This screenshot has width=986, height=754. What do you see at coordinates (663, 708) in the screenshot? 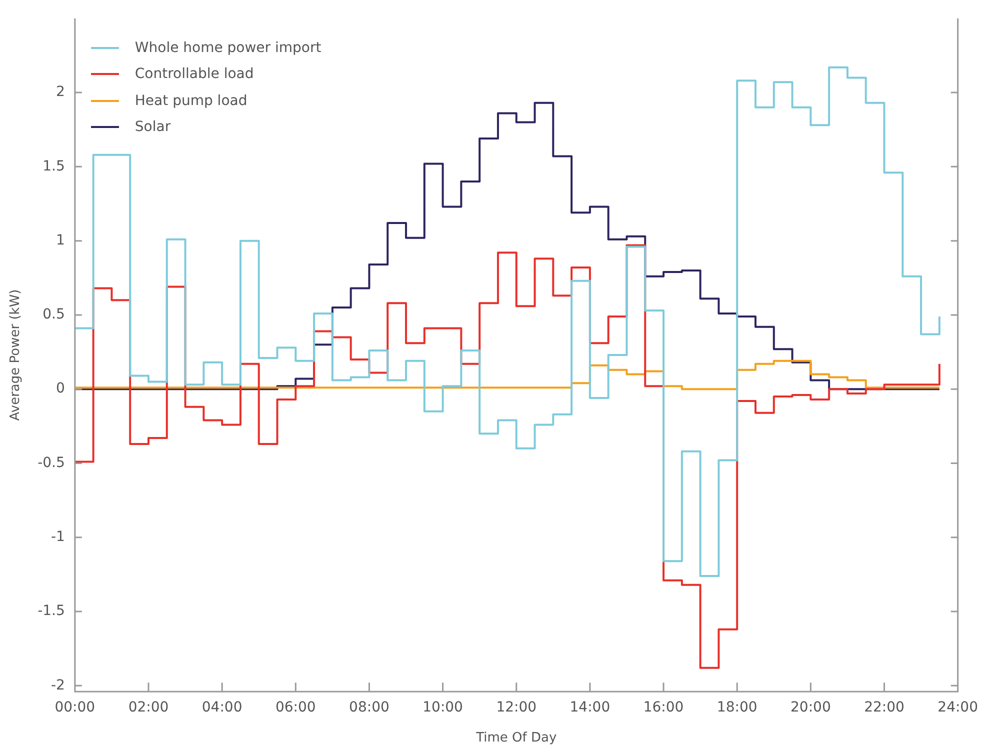
I see `x-tick-label: 16:00` at bounding box center [663, 708].